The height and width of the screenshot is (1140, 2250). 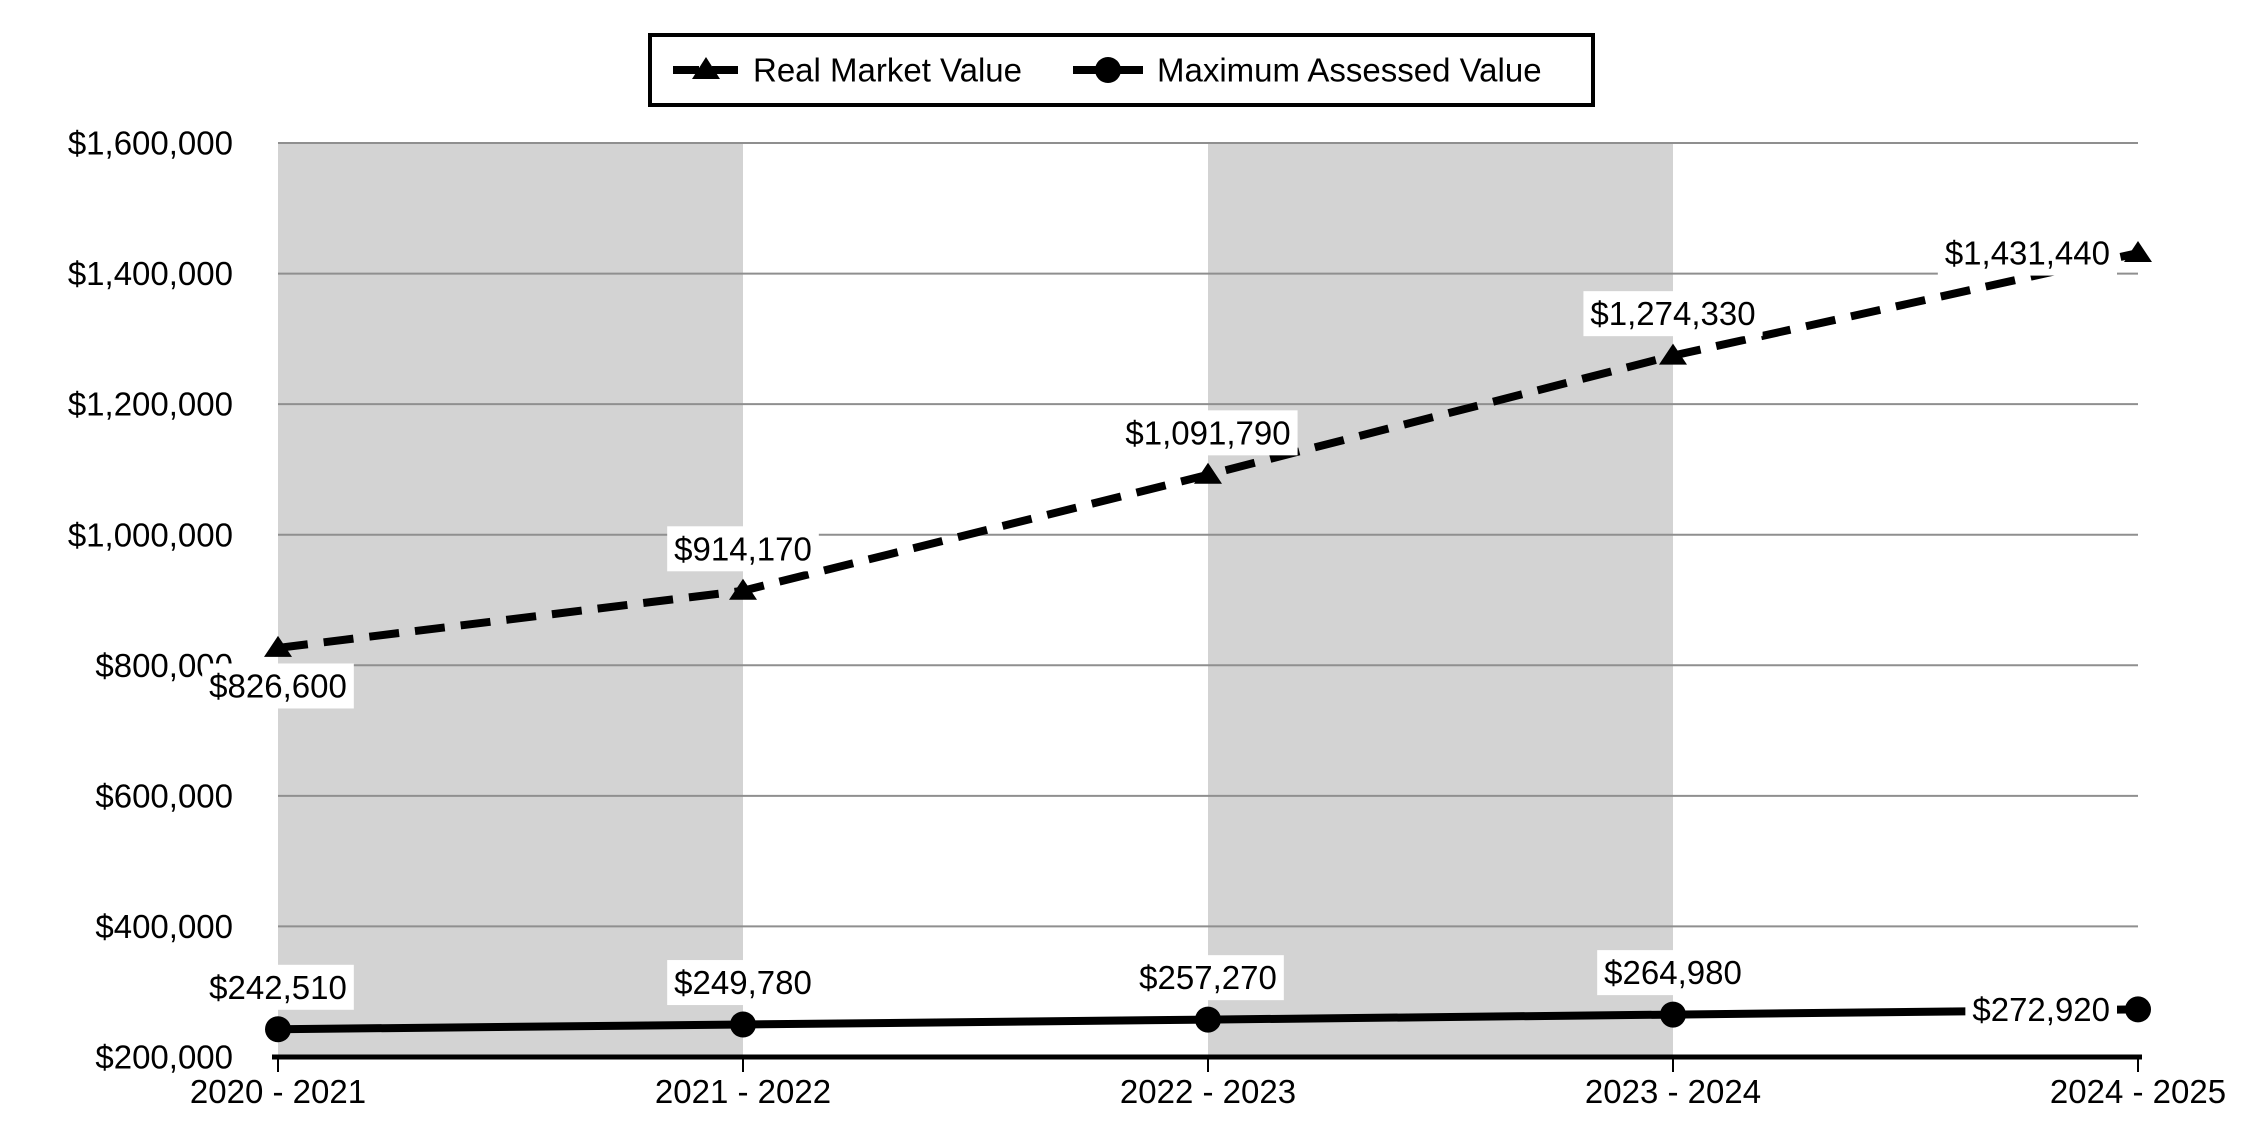 What do you see at coordinates (1673, 1091) in the screenshot?
I see `x-axis-tick-label: 2023 - 2024` at bounding box center [1673, 1091].